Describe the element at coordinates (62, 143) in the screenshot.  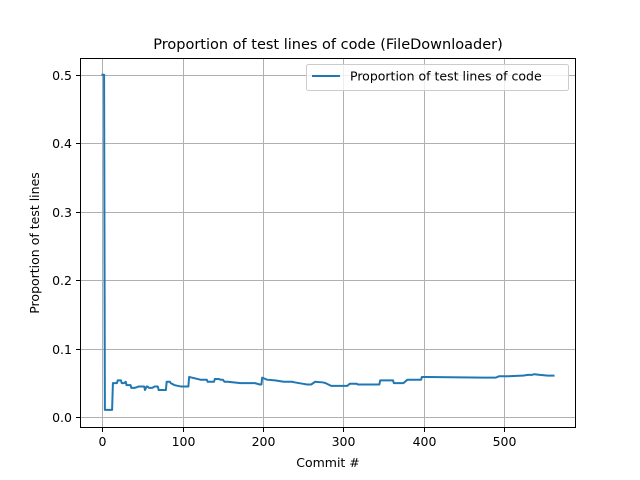
I see `y-tick-label: 0.4` at that location.